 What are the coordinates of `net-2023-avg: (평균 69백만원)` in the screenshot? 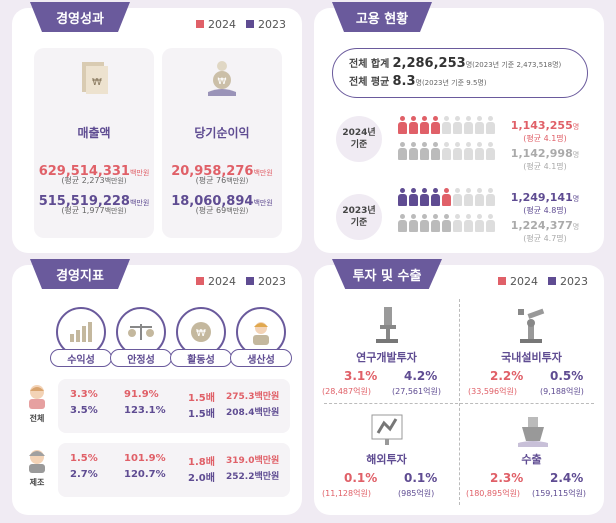 It's located at (222, 210).